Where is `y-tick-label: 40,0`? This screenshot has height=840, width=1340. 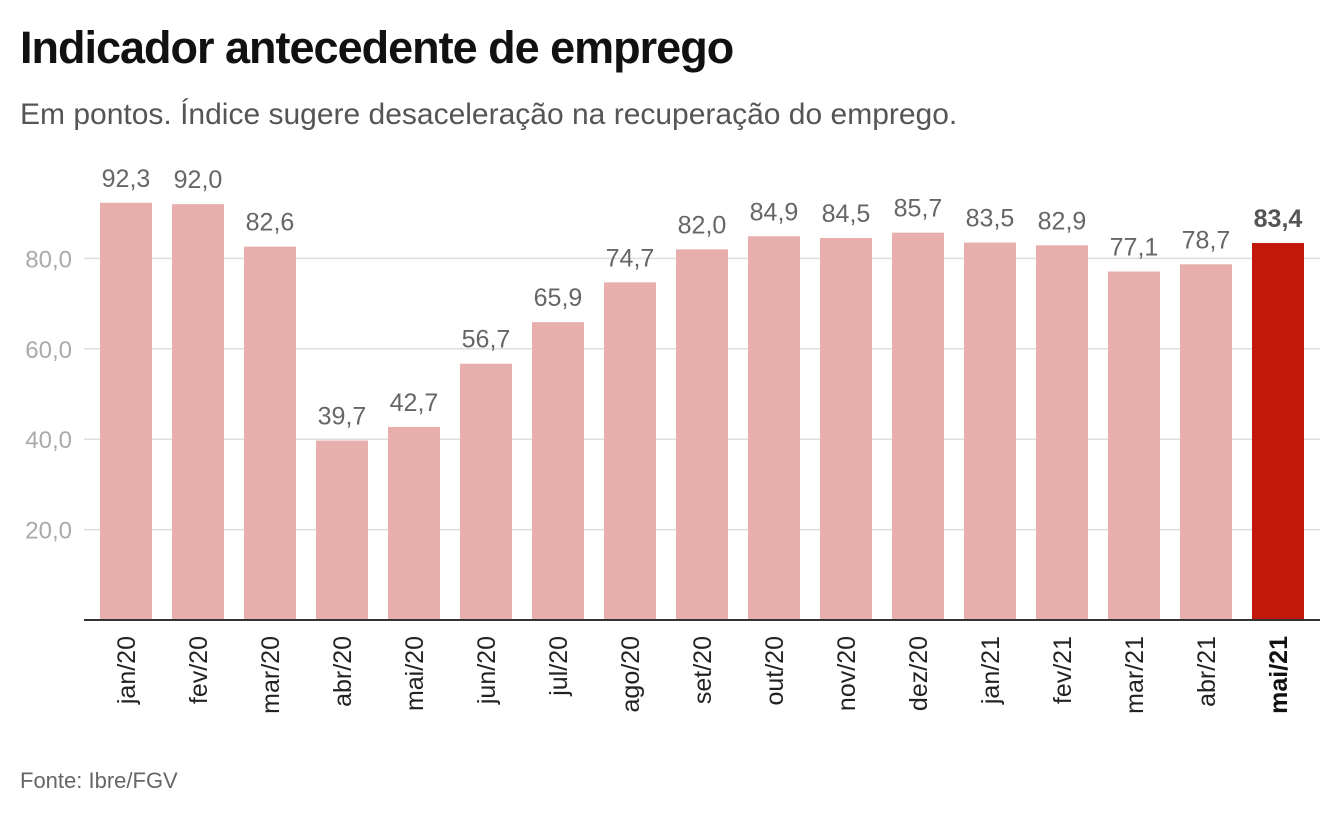 y-tick-label: 40,0 is located at coordinates (48, 440).